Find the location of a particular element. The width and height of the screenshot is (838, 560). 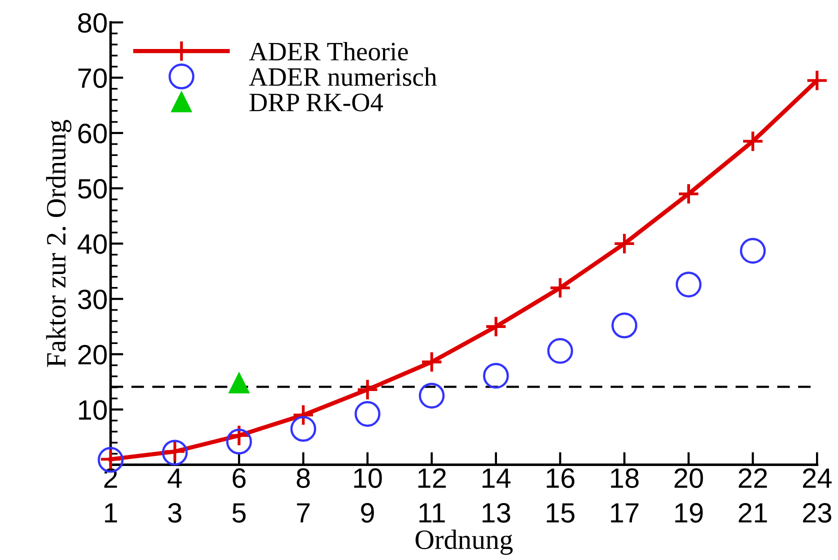

y-tick-label: 20 is located at coordinates (92, 354).